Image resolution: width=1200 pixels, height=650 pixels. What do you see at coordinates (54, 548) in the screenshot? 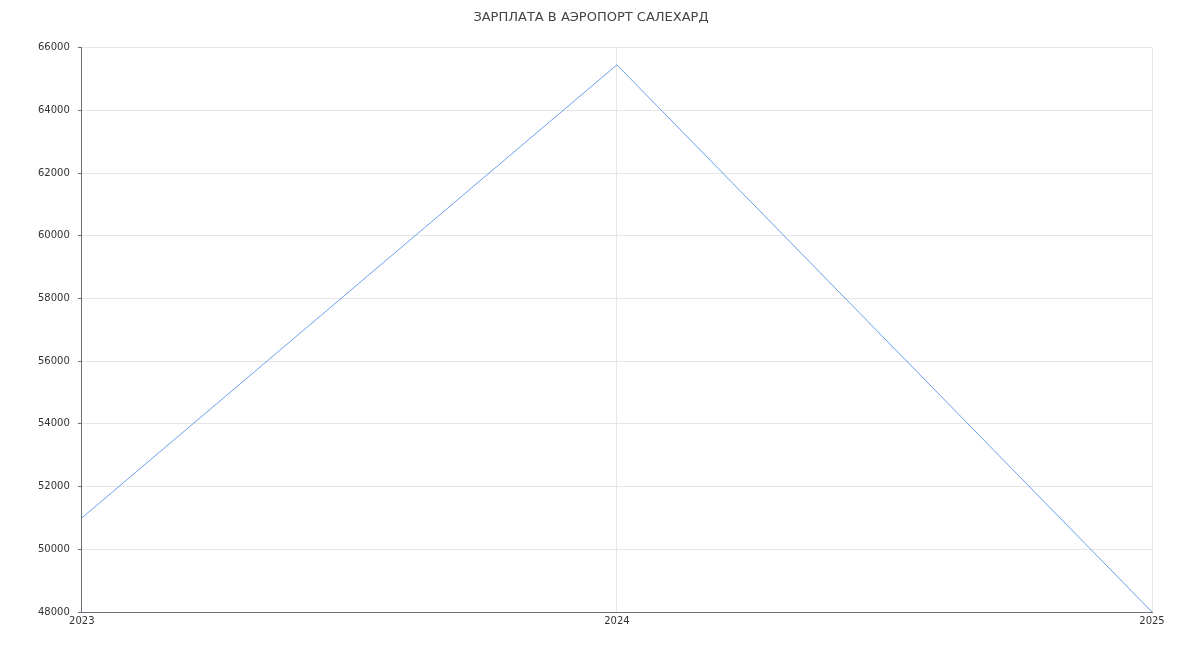
I see `y-tick-label: 50000` at bounding box center [54, 548].